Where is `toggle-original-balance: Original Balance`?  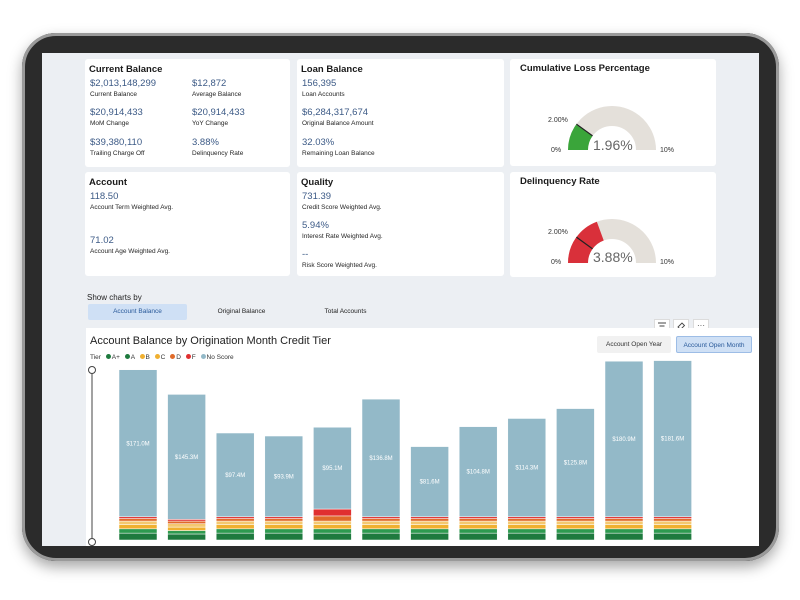 toggle-original-balance: Original Balance is located at coordinates (241, 311).